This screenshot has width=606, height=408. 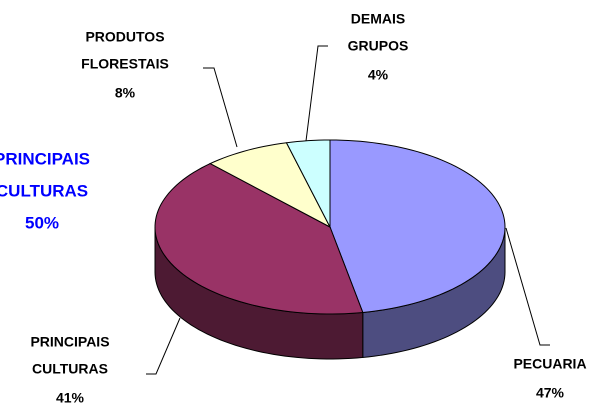 What do you see at coordinates (124, 37) in the screenshot?
I see `slice-label: PRODUTOS` at bounding box center [124, 37].